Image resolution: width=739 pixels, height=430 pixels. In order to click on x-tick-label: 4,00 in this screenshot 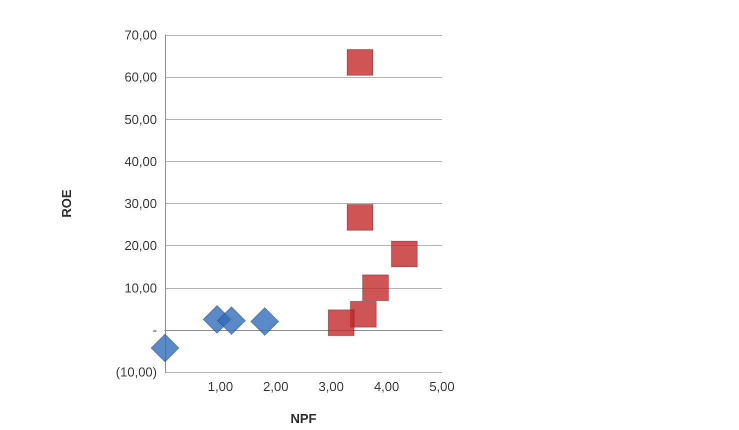, I will do `click(387, 386)`.